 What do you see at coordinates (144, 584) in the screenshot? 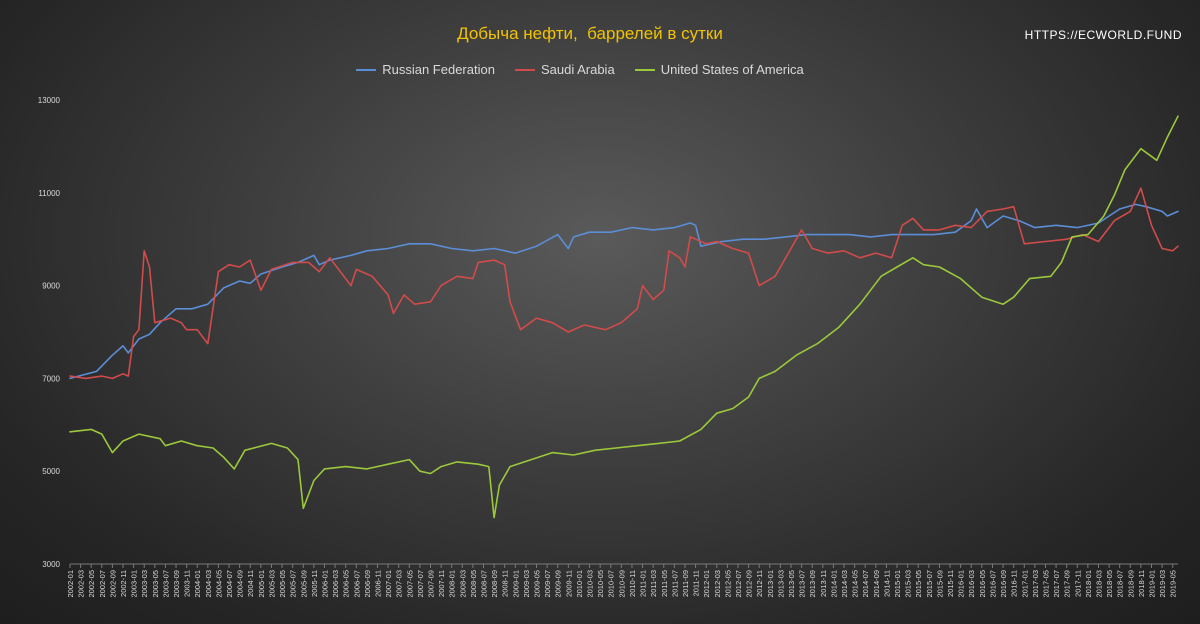
I see `x-tick-label: 2003-03` at bounding box center [144, 584].